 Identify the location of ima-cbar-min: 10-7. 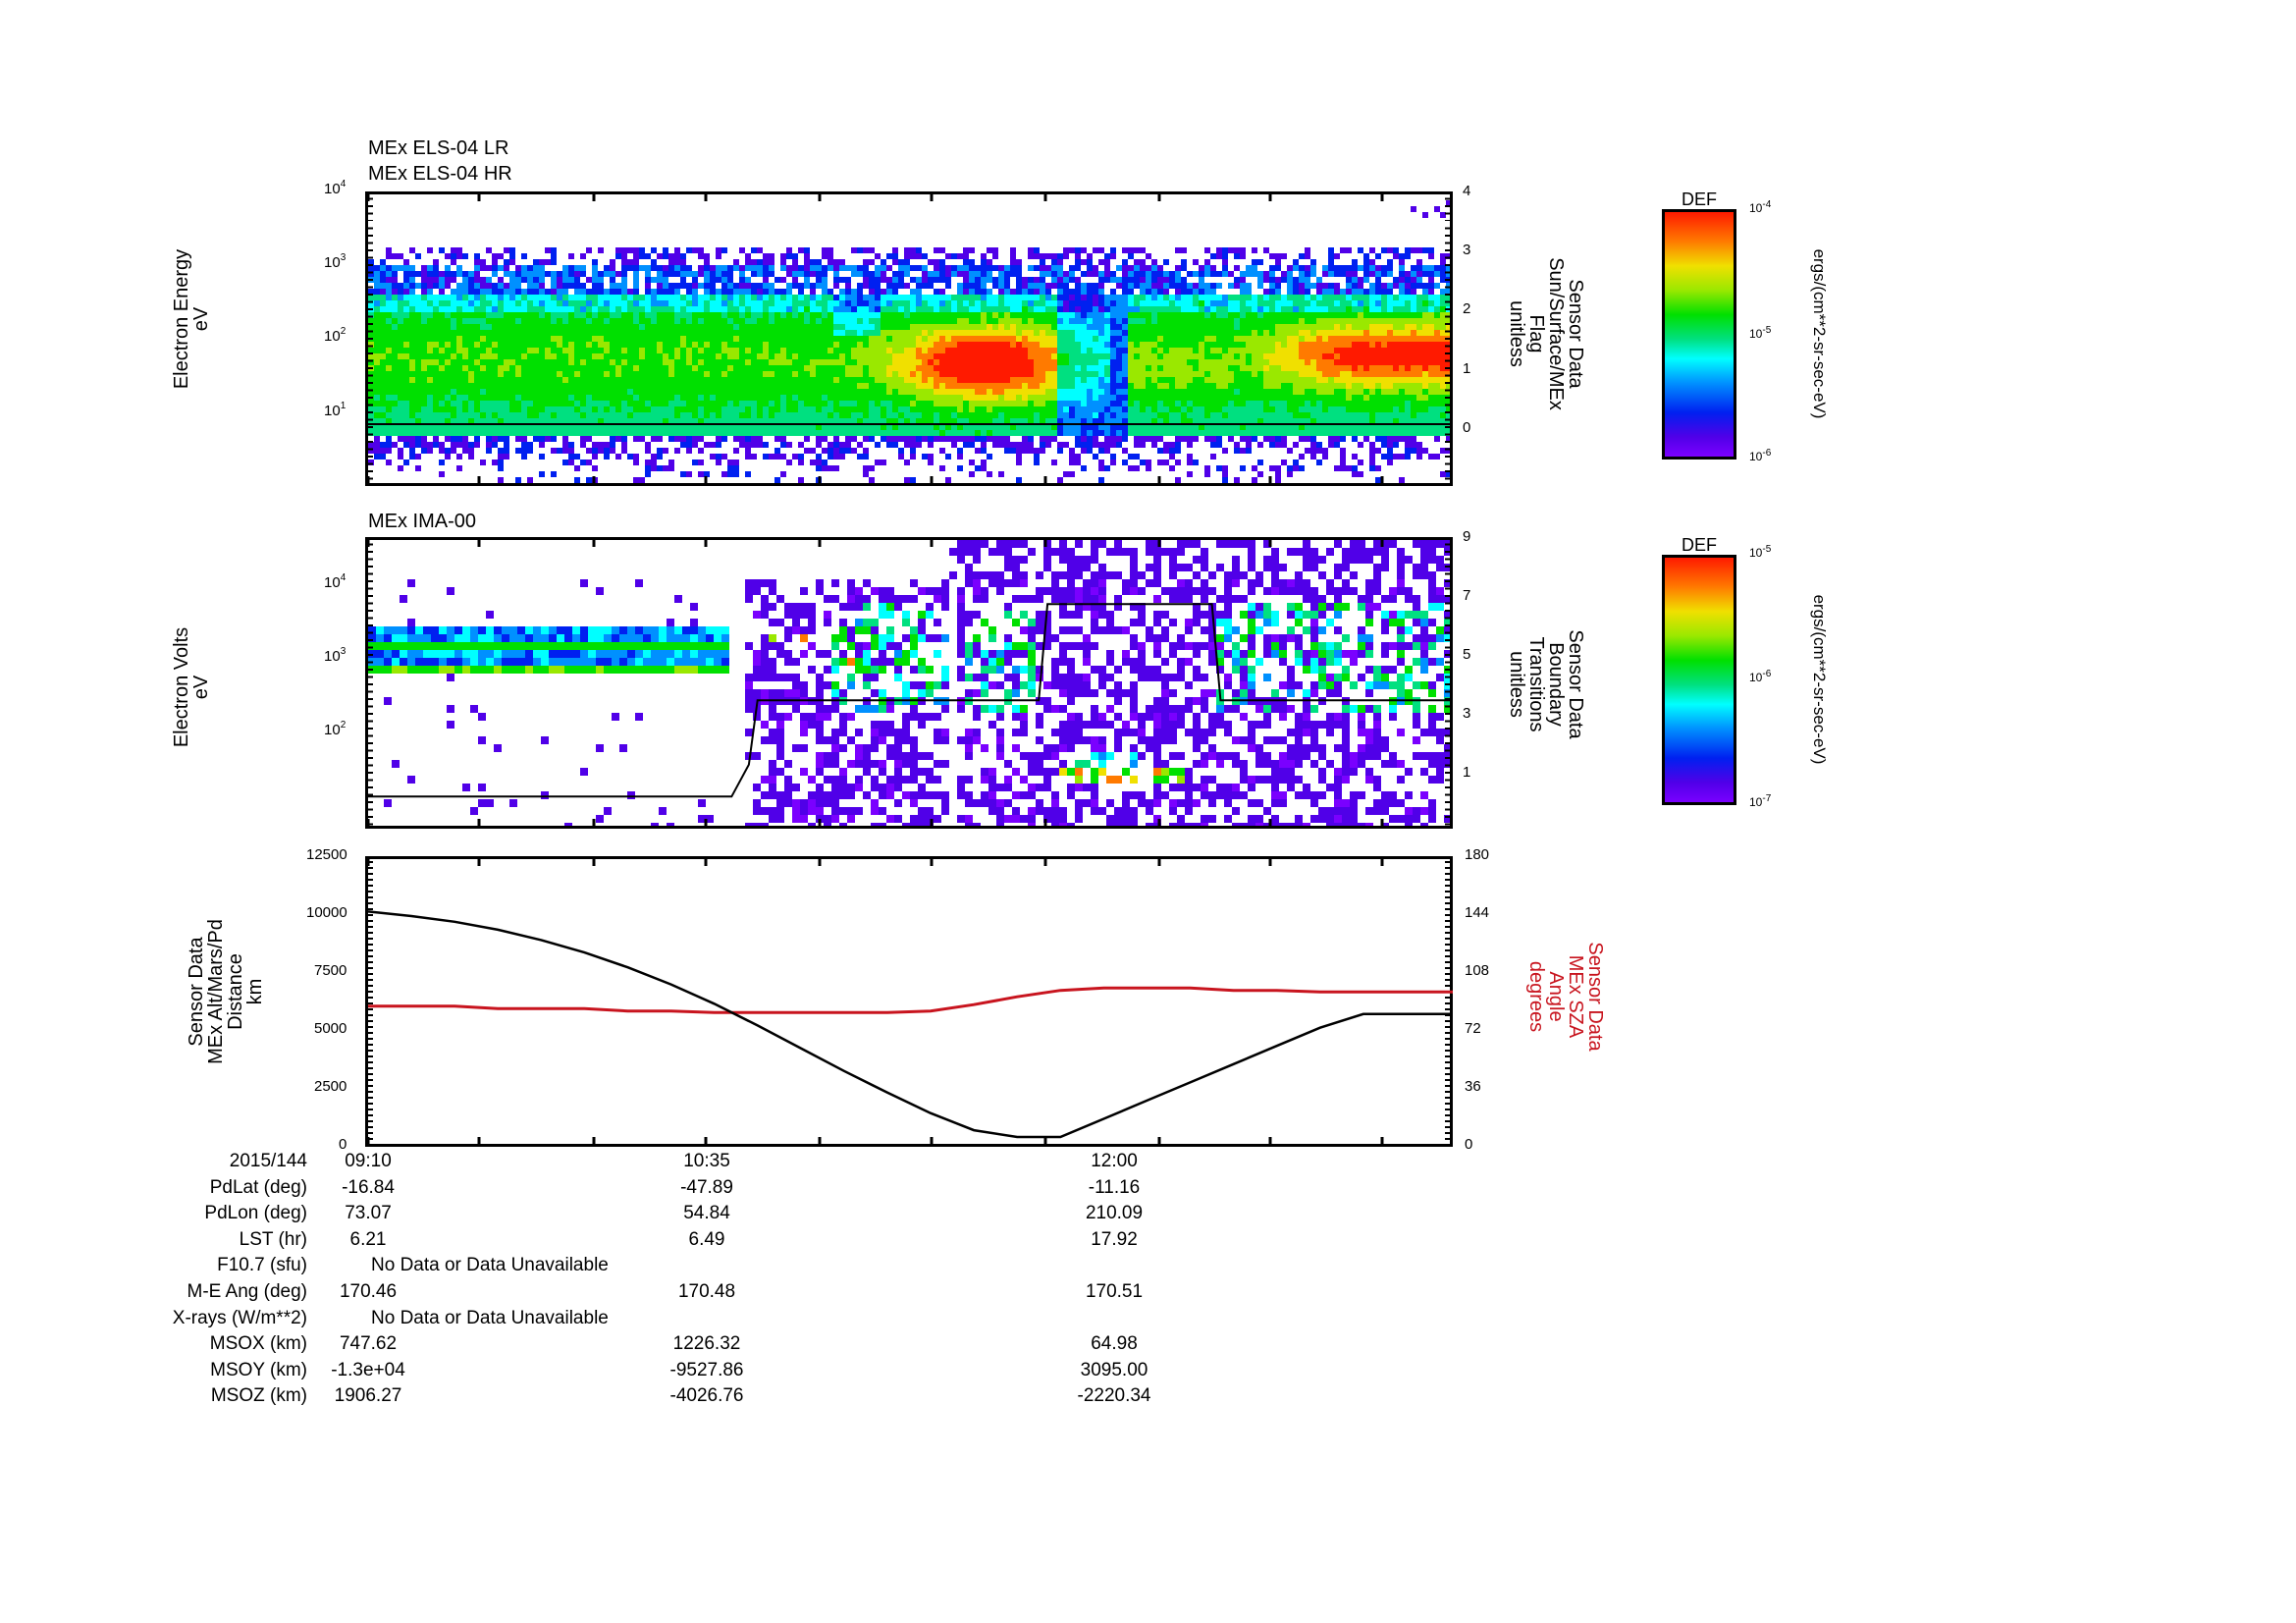
(1760, 801).